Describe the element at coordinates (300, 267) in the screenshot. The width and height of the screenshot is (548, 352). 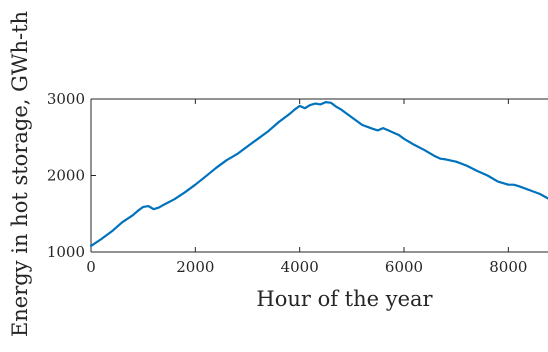
I see `x-tick-label: 4000` at that location.